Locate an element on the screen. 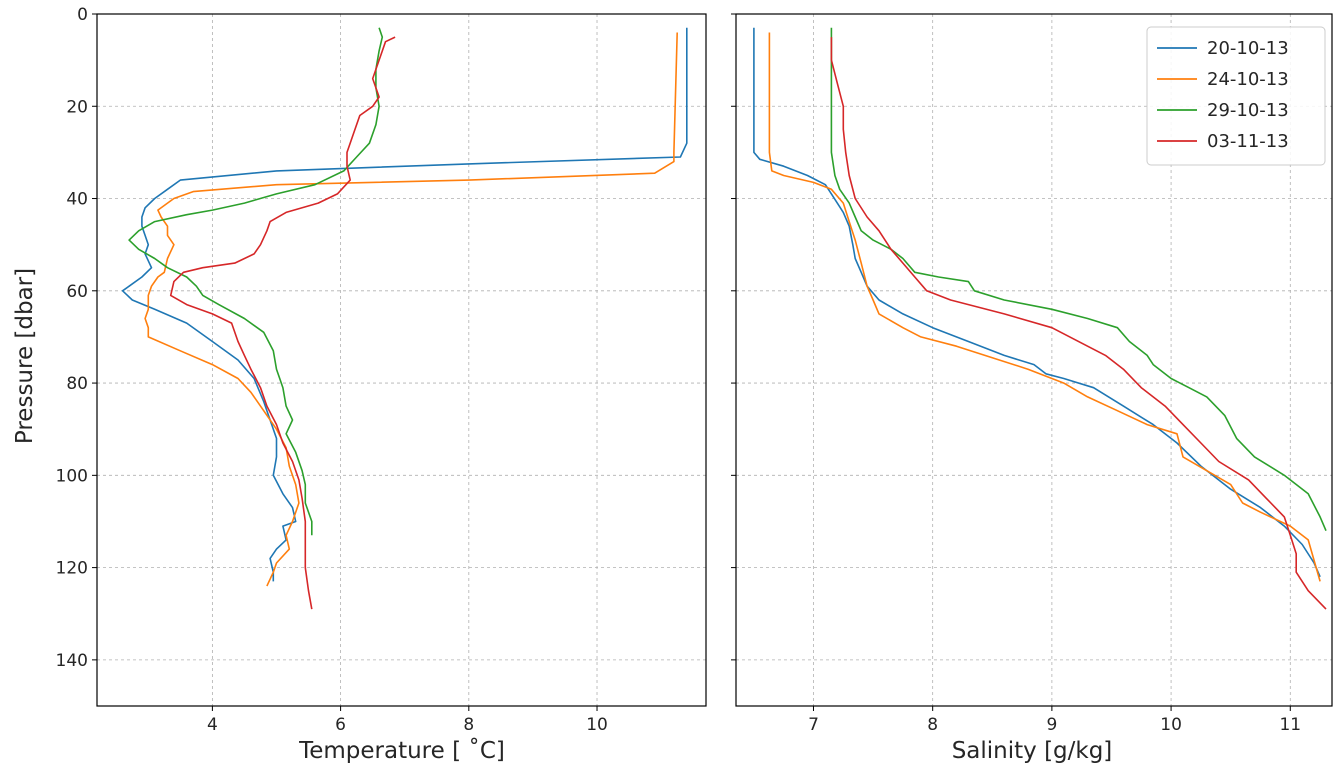  y-tick-label: 120 is located at coordinates (72, 569).